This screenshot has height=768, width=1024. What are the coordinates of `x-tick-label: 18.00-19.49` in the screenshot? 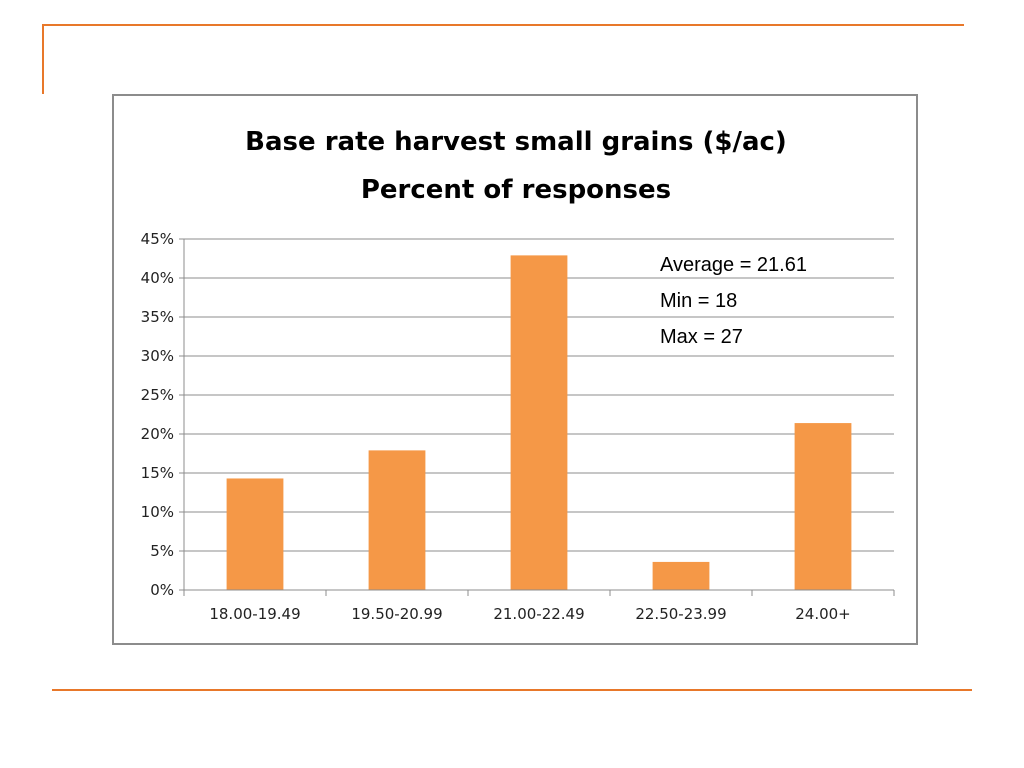 It's located at (254, 614).